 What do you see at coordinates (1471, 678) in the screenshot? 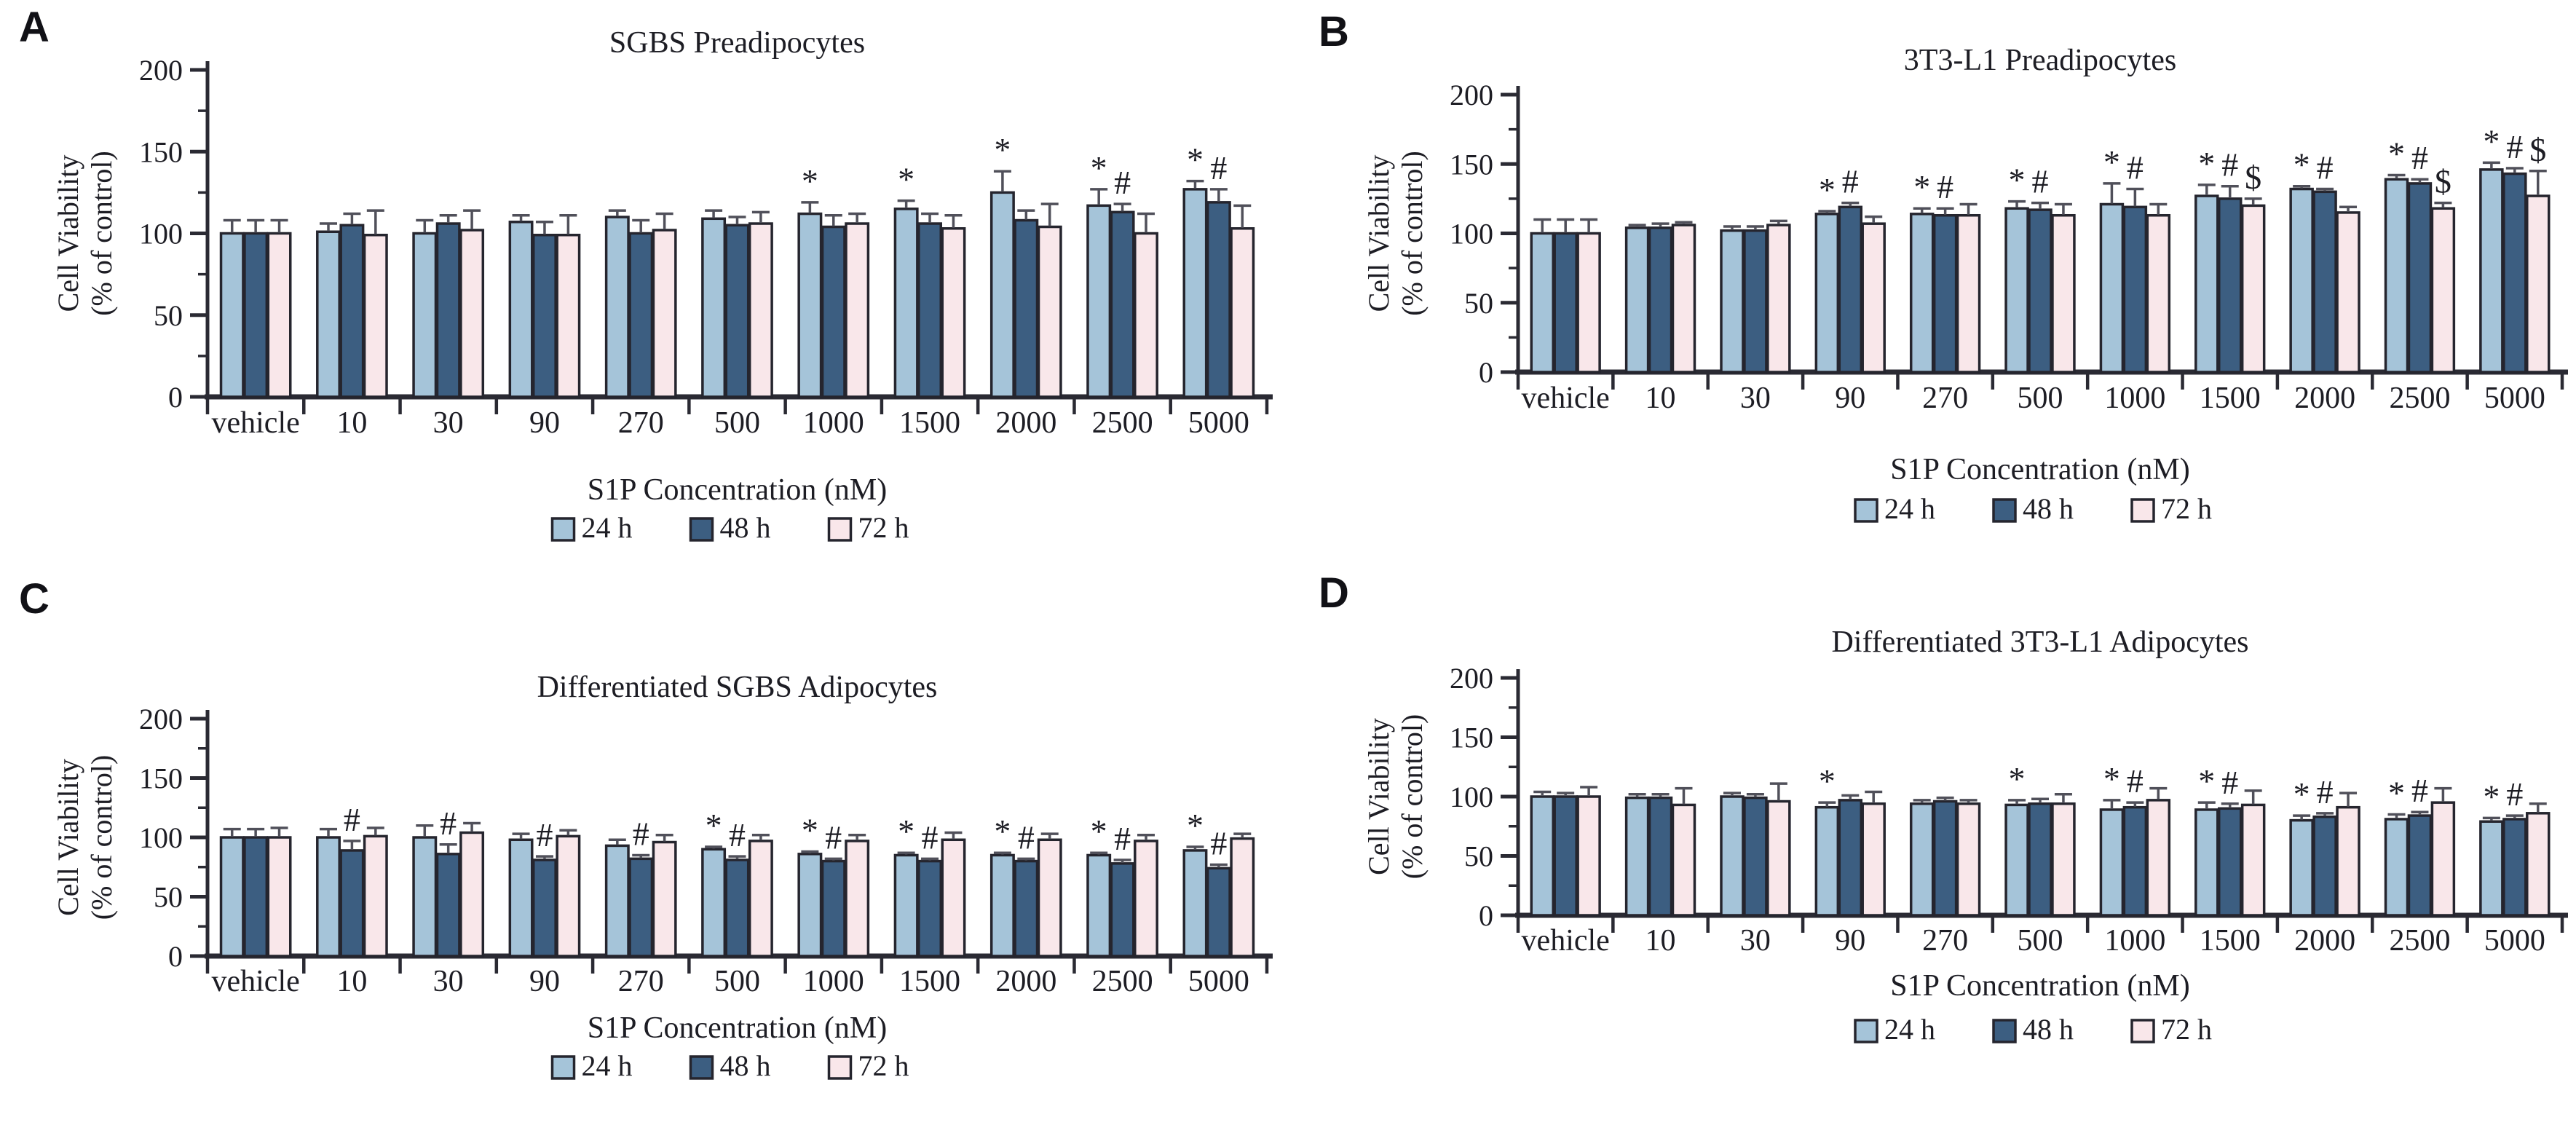
I see `y-tick-label: 200` at bounding box center [1471, 678].